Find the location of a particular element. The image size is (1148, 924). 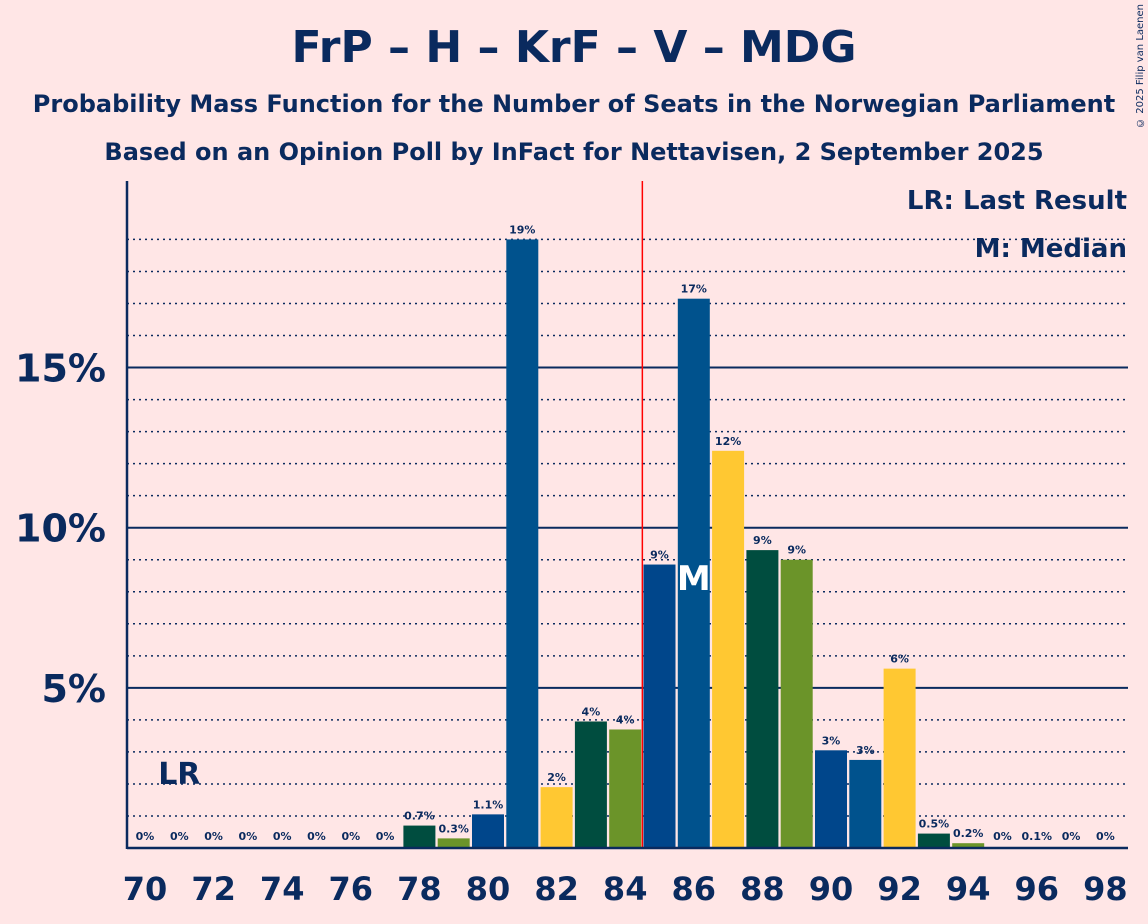

y-tick-label: 15% is located at coordinates (60, 369).